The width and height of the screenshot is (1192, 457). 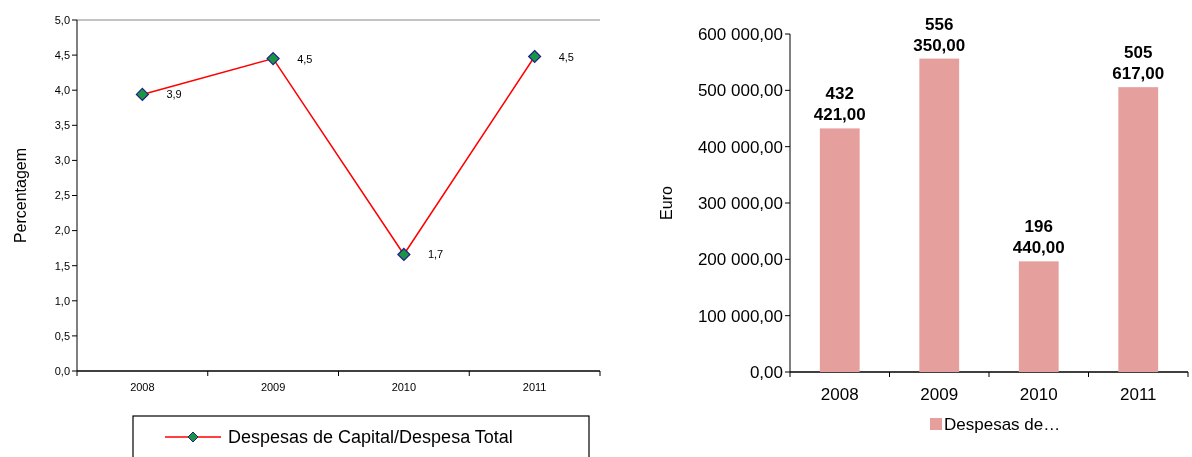 I want to click on y-tick-label: 400 000,00, so click(x=740, y=147).